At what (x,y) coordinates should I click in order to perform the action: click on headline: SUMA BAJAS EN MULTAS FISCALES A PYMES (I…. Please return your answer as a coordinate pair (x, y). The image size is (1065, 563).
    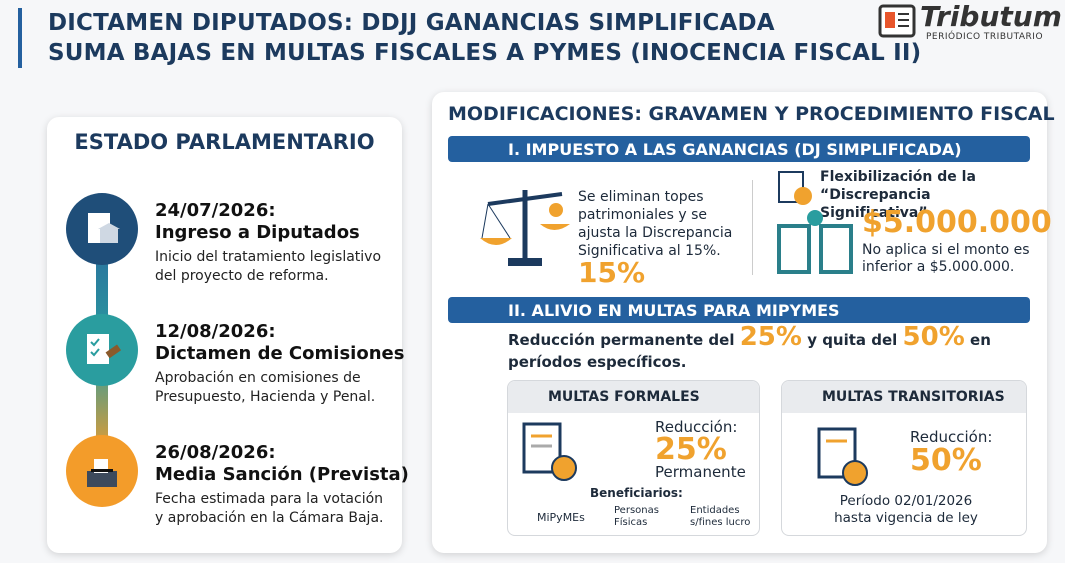
    Looking at the image, I should click on (485, 53).